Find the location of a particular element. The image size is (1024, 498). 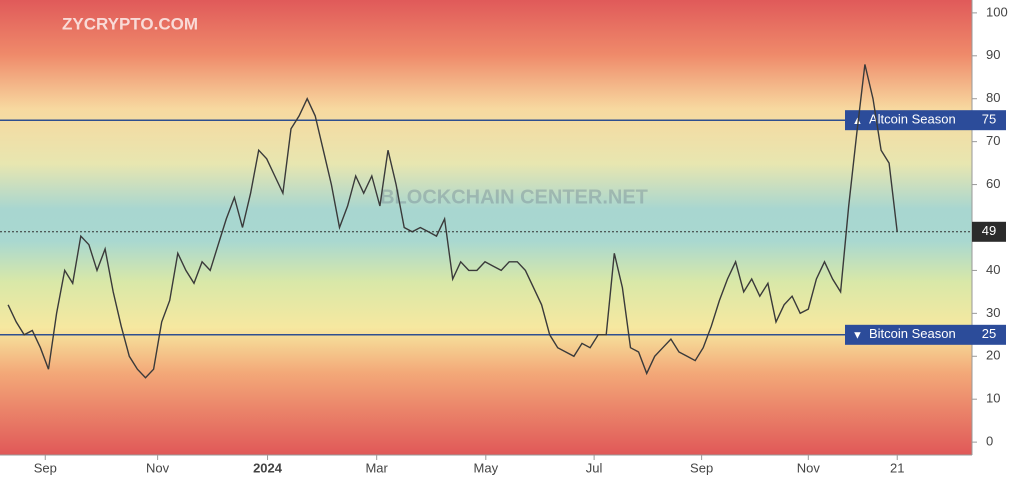

y-tick-label: 10 is located at coordinates (993, 398).